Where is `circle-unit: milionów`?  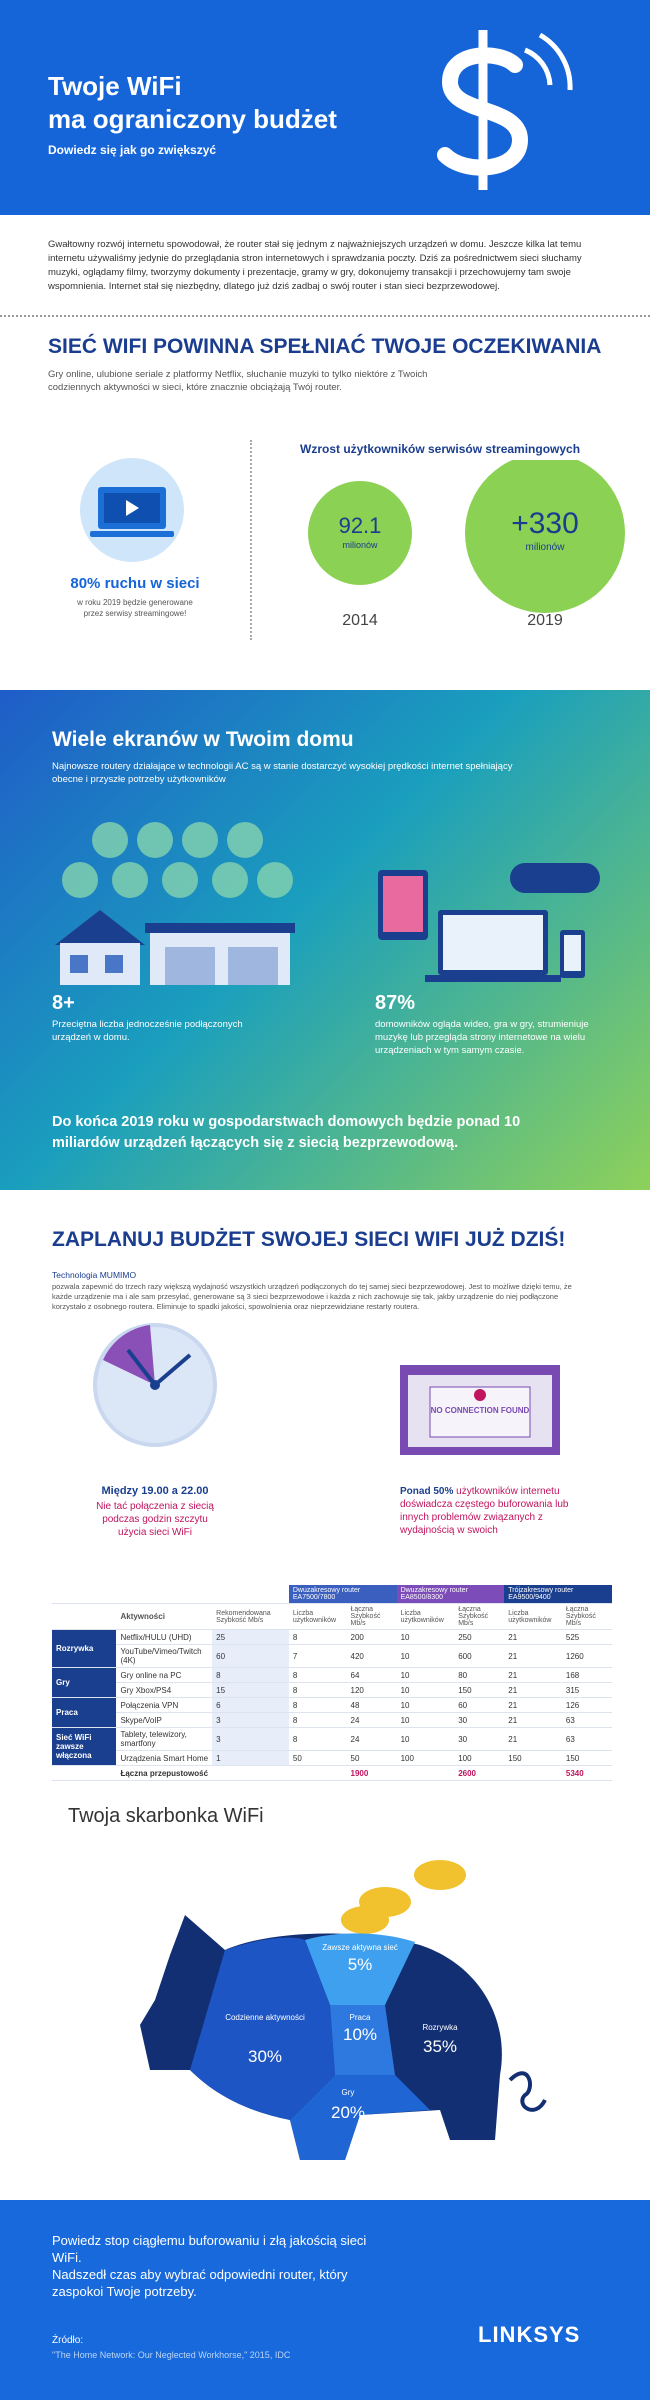
circle-unit: milionów is located at coordinates (546, 547).